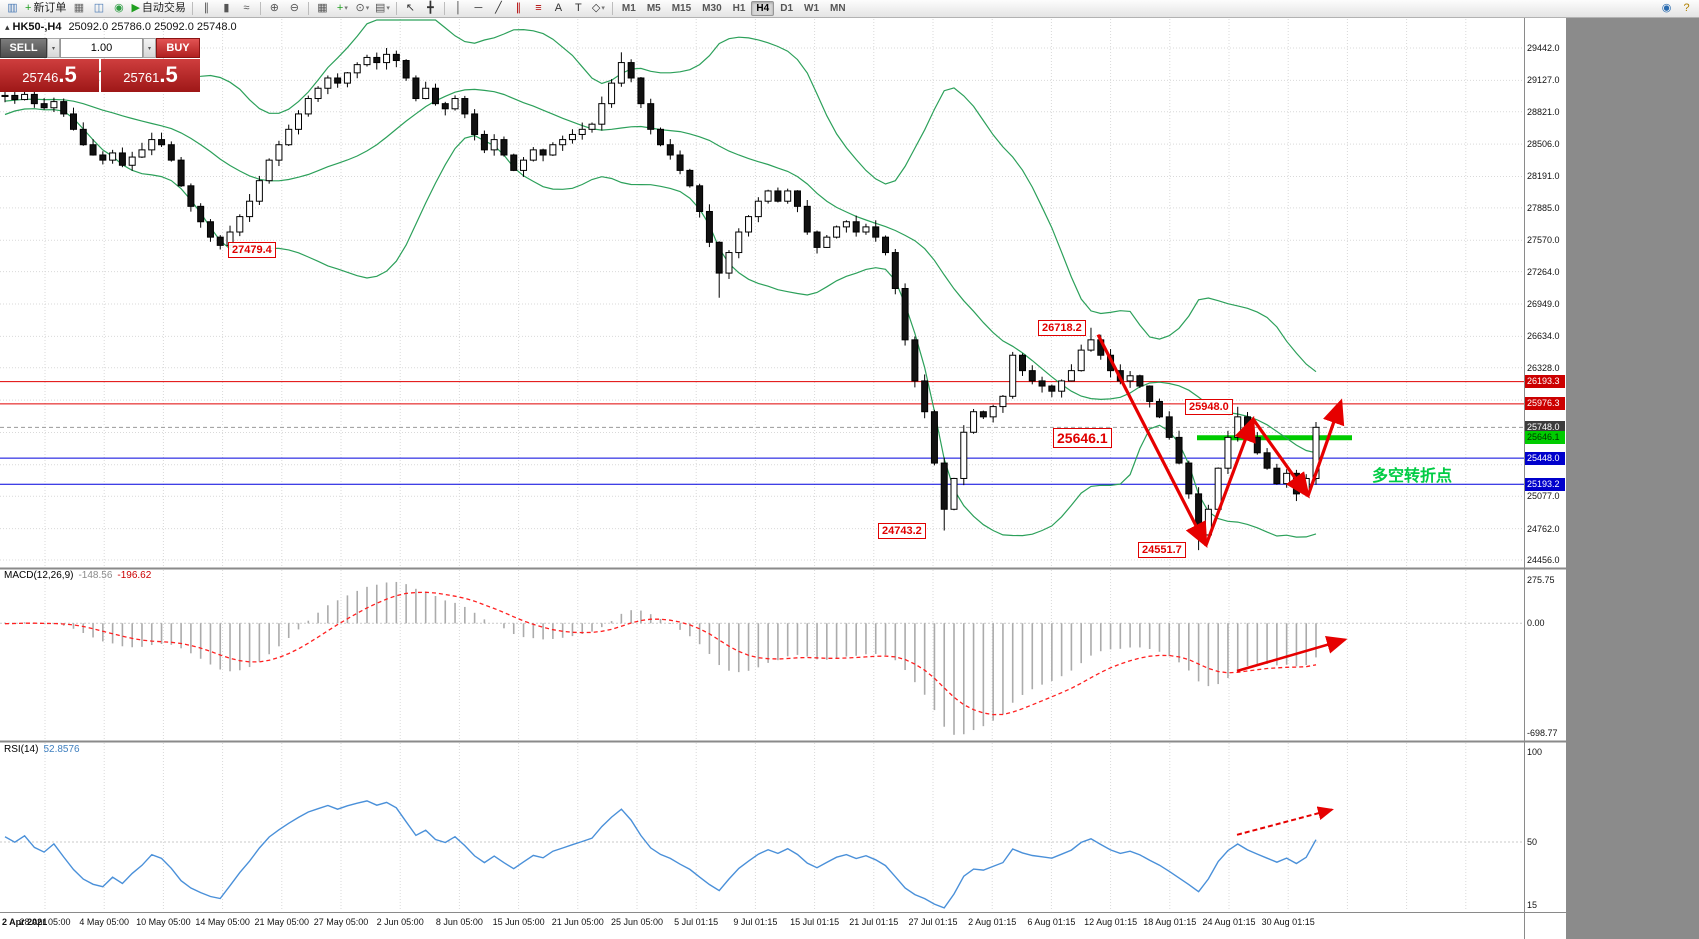 This screenshot has width=1699, height=939. What do you see at coordinates (1535, 752) in the screenshot?
I see `rsi-axis-label: 100` at bounding box center [1535, 752].